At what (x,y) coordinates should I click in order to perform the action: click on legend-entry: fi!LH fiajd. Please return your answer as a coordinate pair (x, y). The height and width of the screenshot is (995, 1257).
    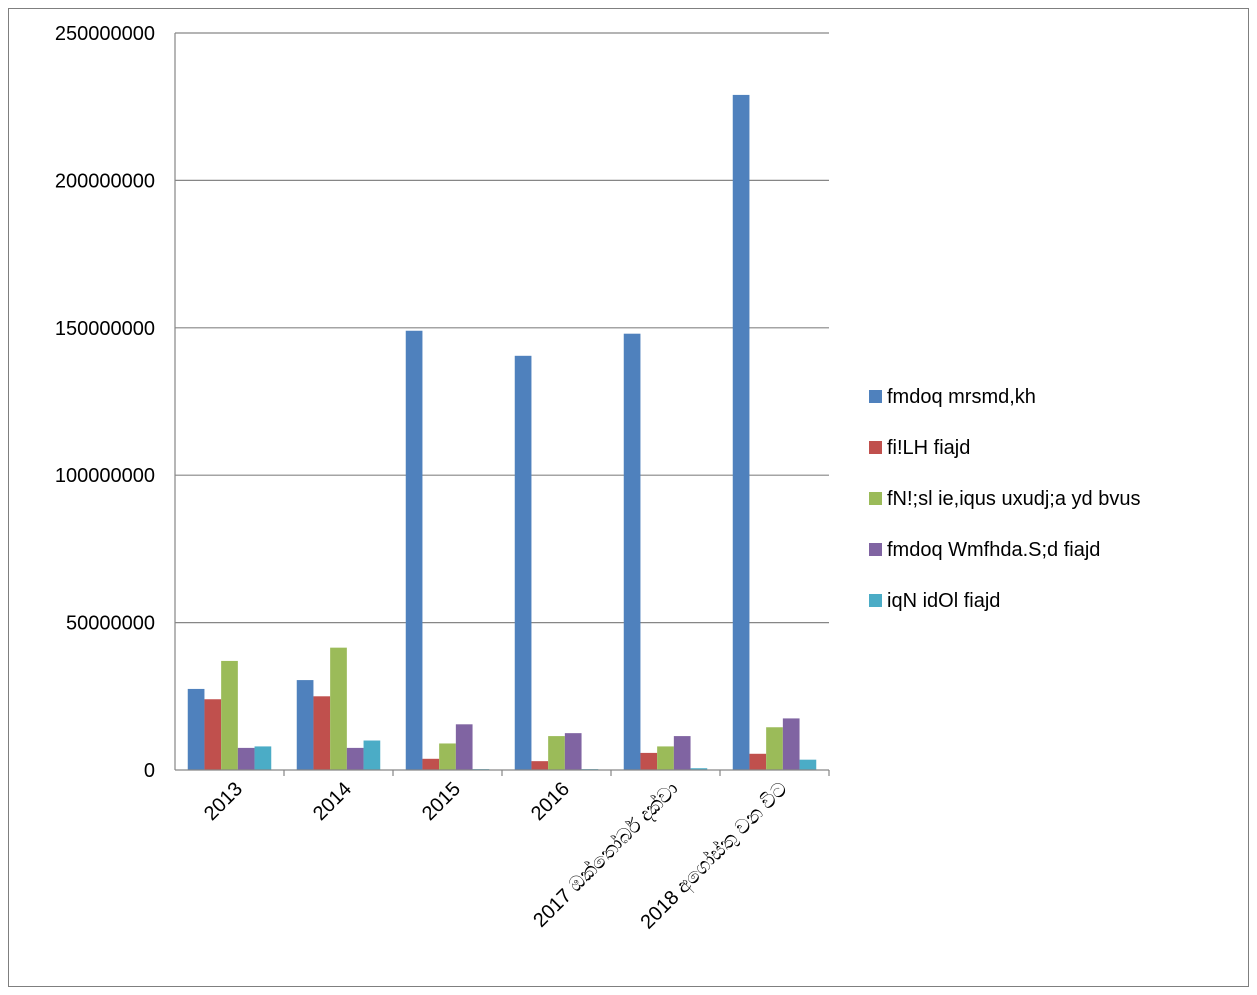
    Looking at the image, I should click on (928, 448).